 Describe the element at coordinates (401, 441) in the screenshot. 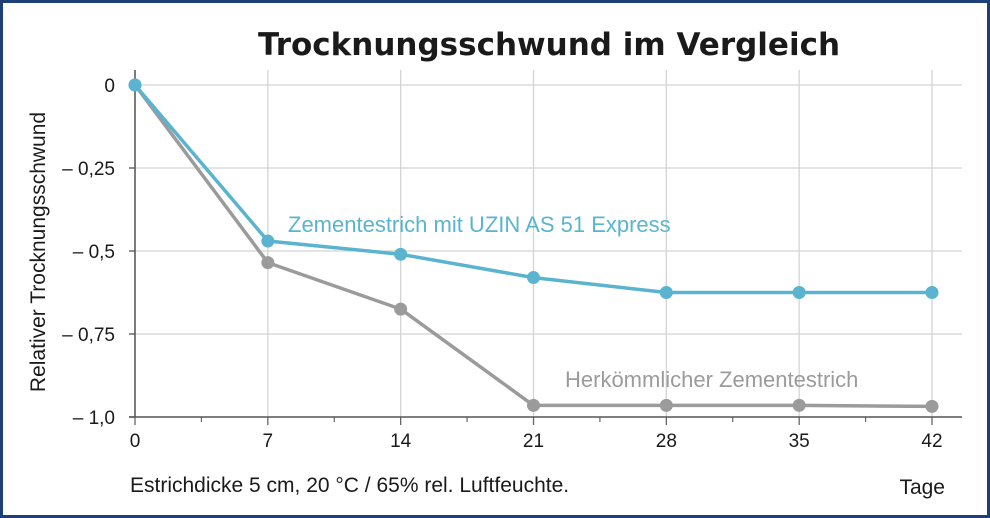

I see `x-tick-label: 14` at that location.